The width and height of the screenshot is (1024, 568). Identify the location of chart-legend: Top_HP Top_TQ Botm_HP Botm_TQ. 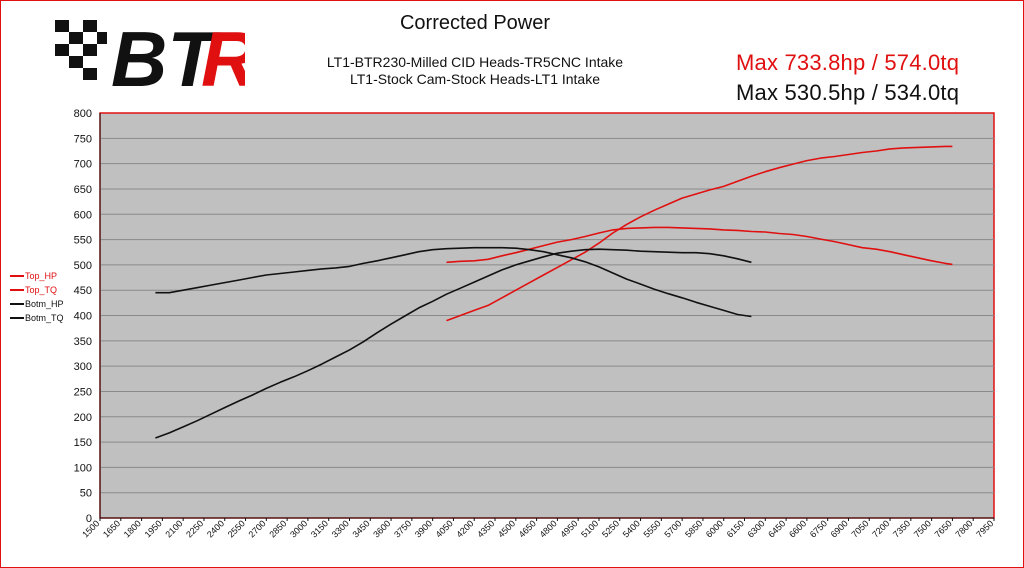
(37, 297).